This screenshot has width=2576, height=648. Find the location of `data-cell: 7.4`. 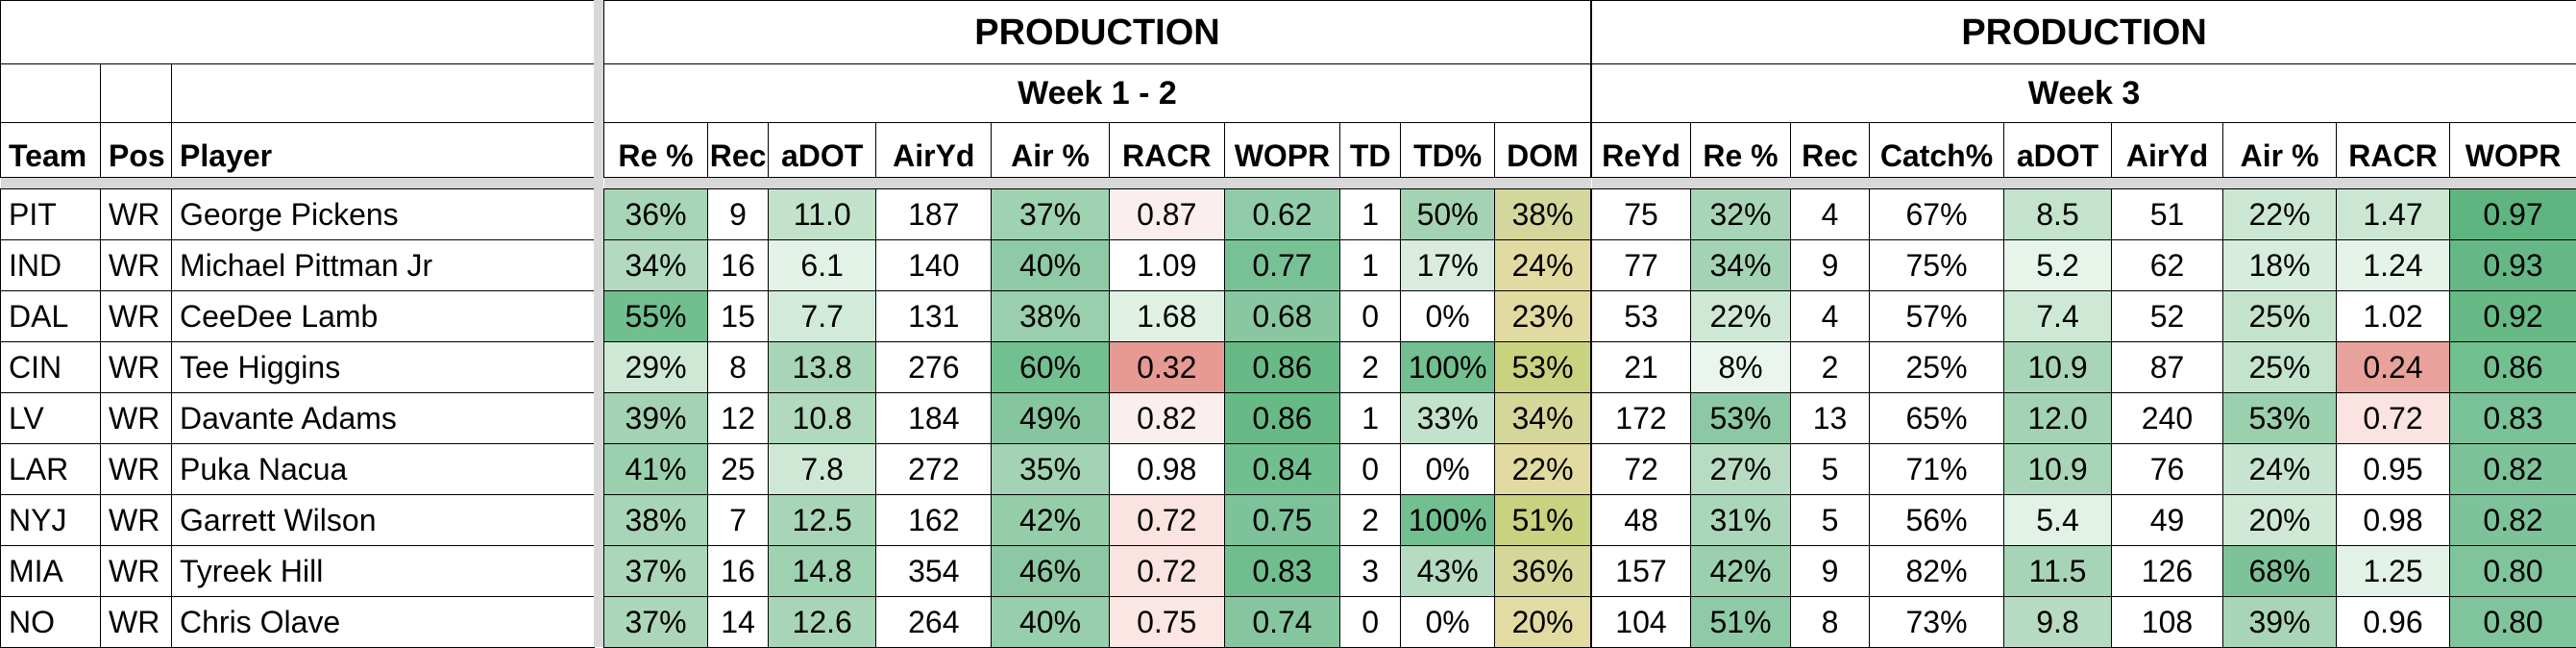

data-cell: 7.4 is located at coordinates (2058, 316).